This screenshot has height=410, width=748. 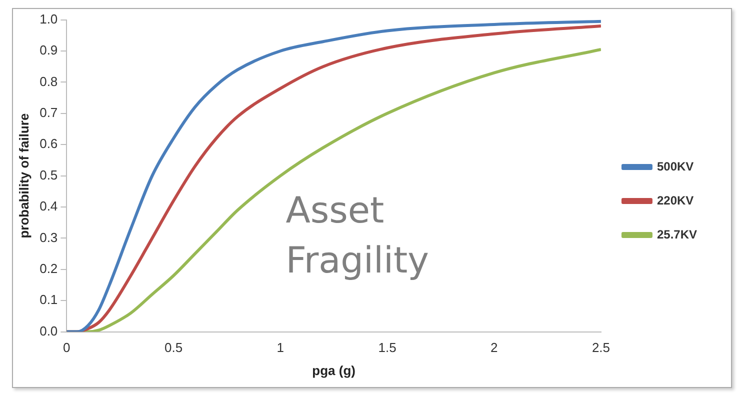 I want to click on y-tick-label: 0.6, so click(x=49, y=144).